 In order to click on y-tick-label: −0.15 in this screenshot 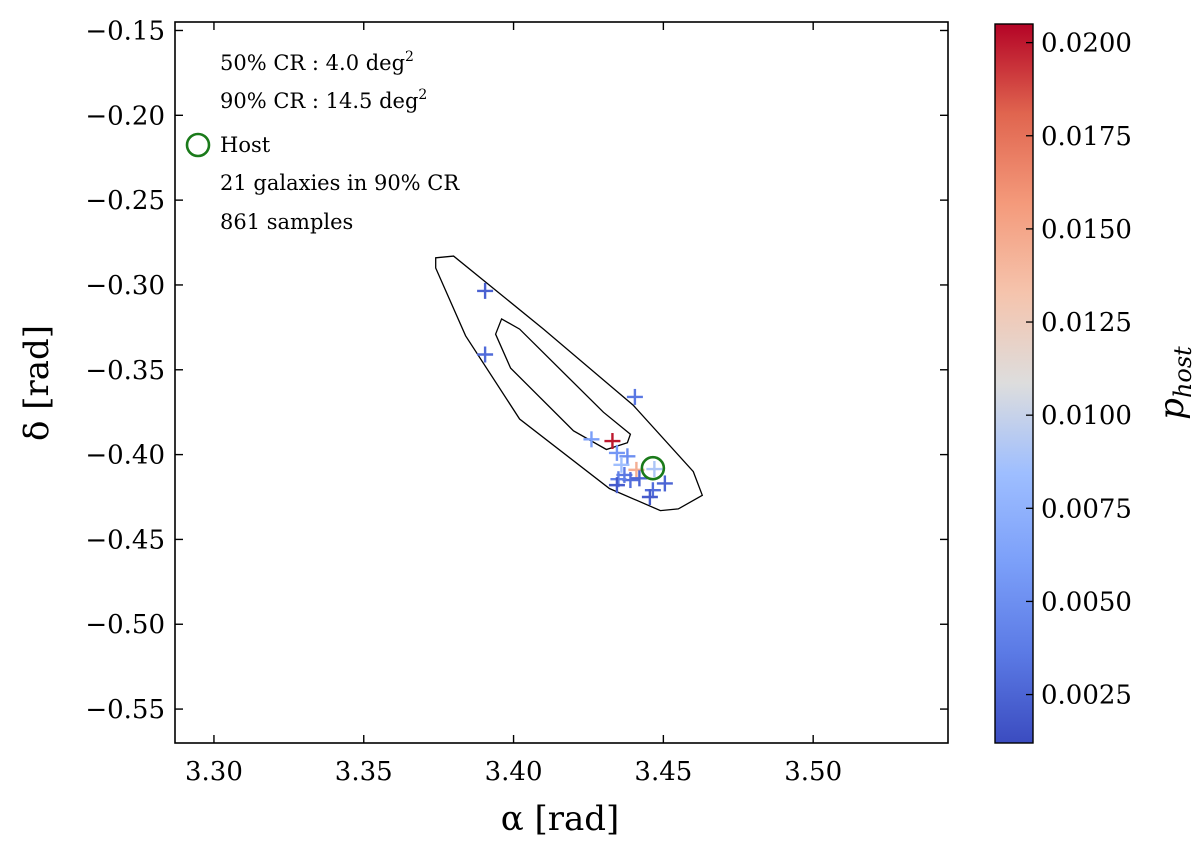, I will do `click(125, 31)`.